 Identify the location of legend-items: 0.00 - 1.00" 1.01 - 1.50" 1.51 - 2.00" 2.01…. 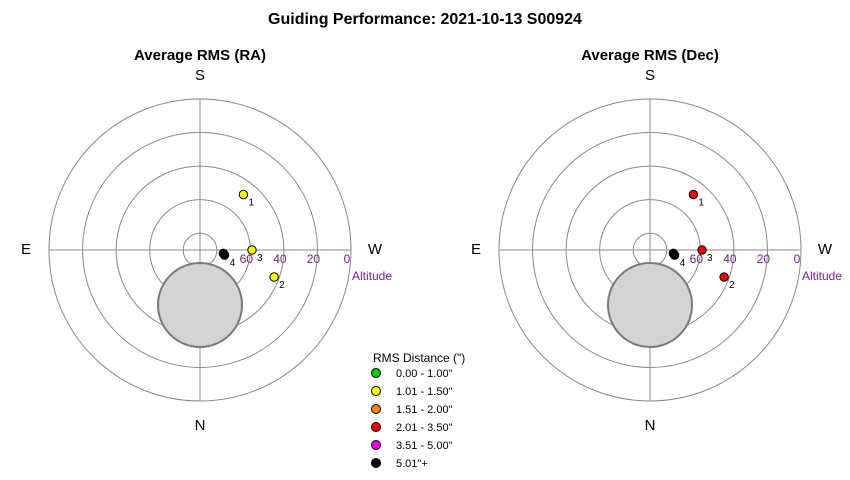
(412, 419).